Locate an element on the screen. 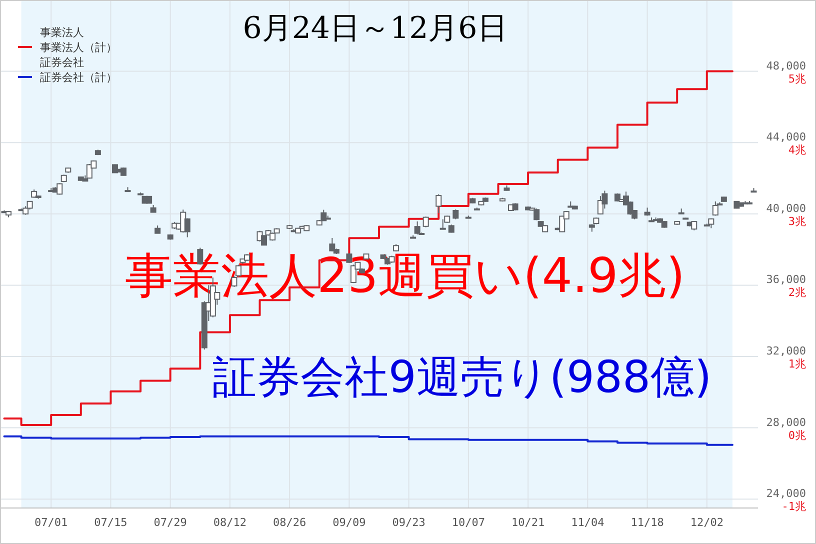 Image resolution: width=816 pixels, height=544 pixels. y2-tick-label: -1兆 is located at coordinates (794, 507).